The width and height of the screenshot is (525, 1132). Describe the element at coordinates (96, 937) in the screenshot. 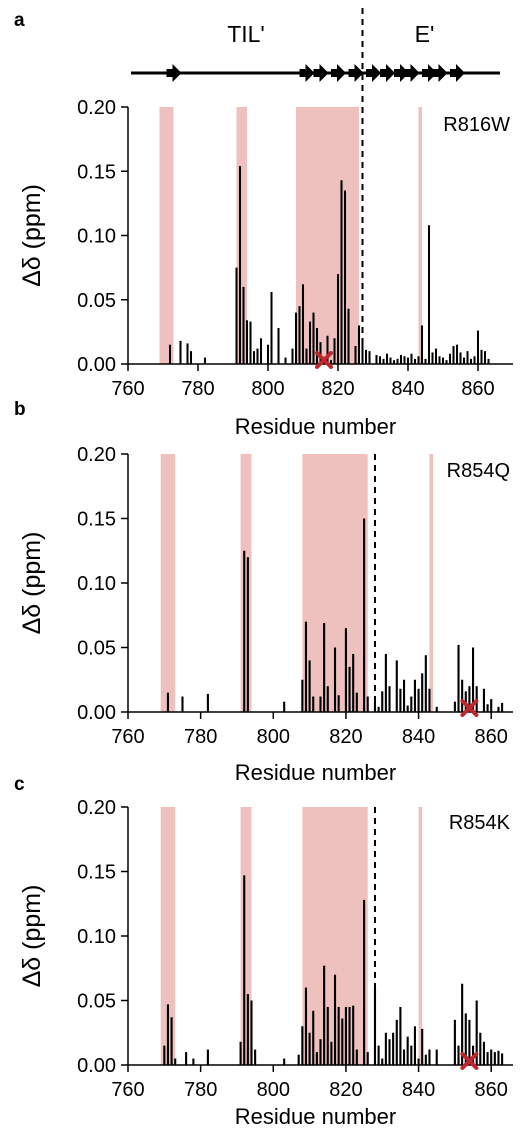

I see `y-tick-label: 0.10` at that location.